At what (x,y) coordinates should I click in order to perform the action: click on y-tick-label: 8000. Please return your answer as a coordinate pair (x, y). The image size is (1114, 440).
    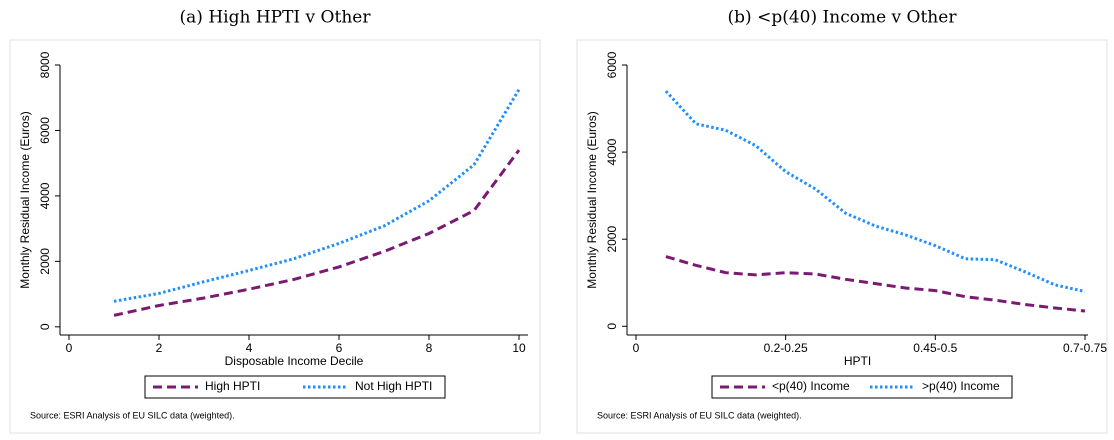
    Looking at the image, I should click on (45, 64).